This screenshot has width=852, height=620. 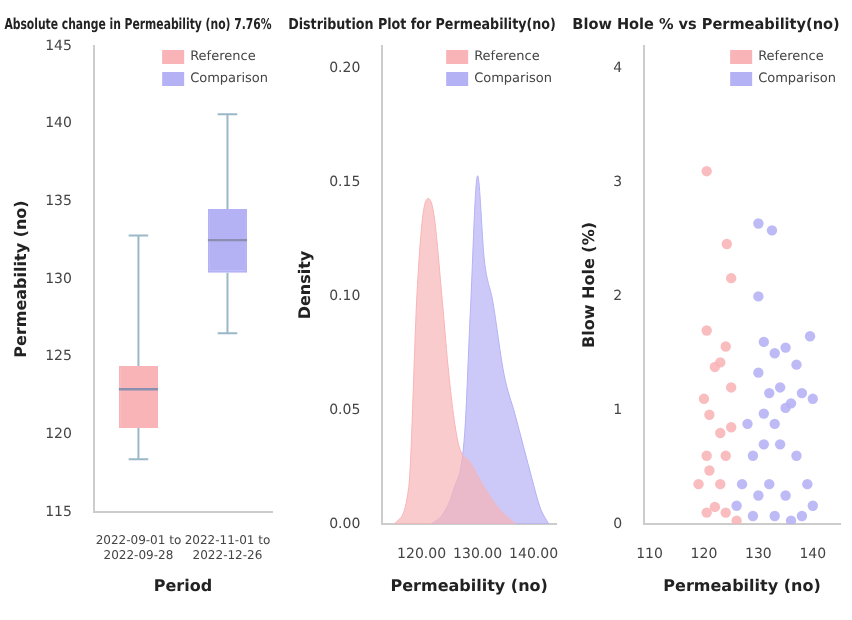 I want to click on y-axis-title: Blow Hole (%), so click(x=588, y=285).